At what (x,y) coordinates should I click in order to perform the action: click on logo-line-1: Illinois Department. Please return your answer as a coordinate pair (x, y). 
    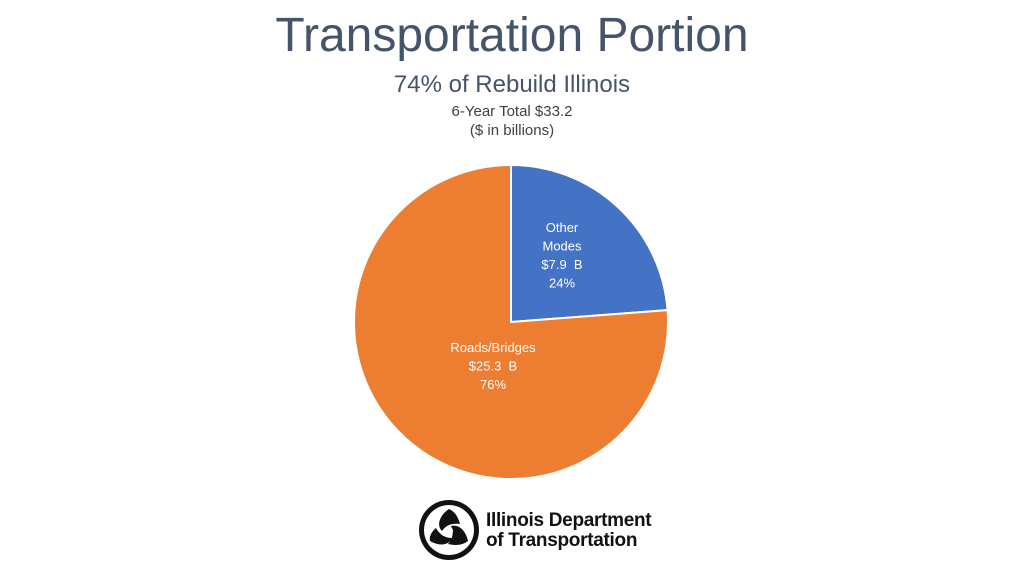
    Looking at the image, I should click on (569, 520).